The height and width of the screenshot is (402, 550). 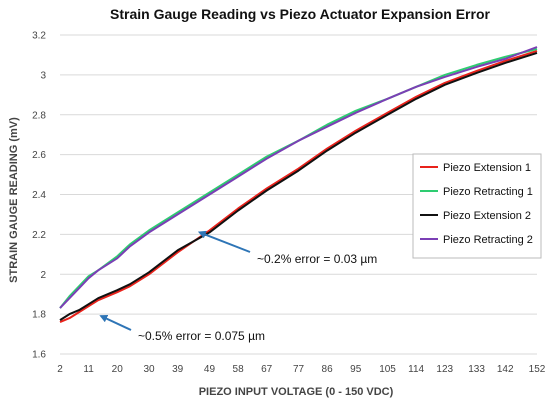 What do you see at coordinates (444, 369) in the screenshot?
I see `x-tick-label: 123` at bounding box center [444, 369].